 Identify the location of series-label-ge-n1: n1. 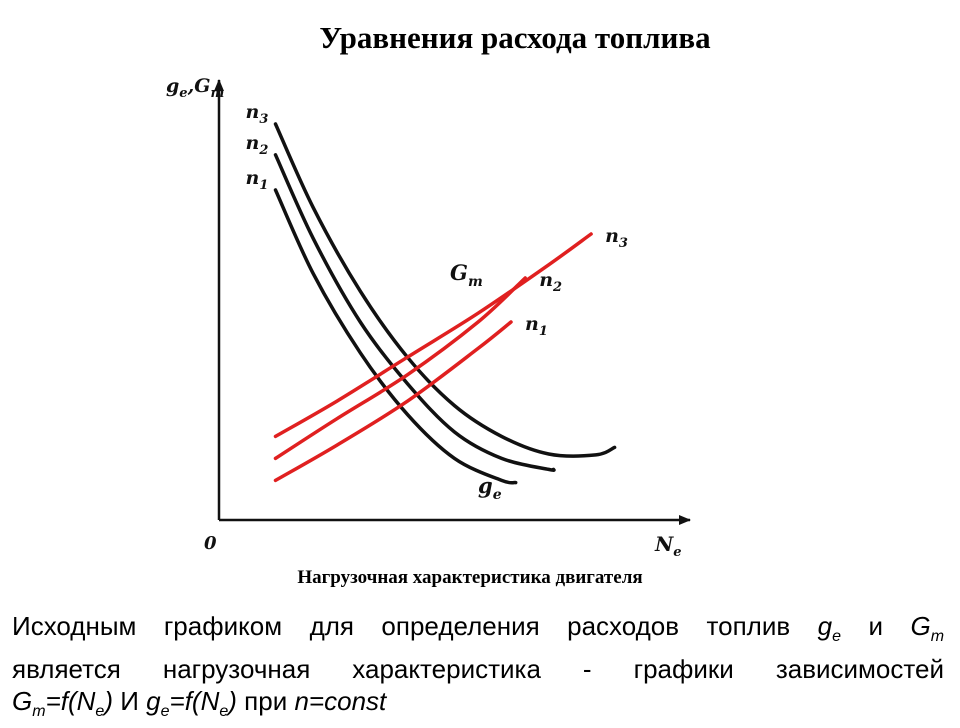
(257, 180).